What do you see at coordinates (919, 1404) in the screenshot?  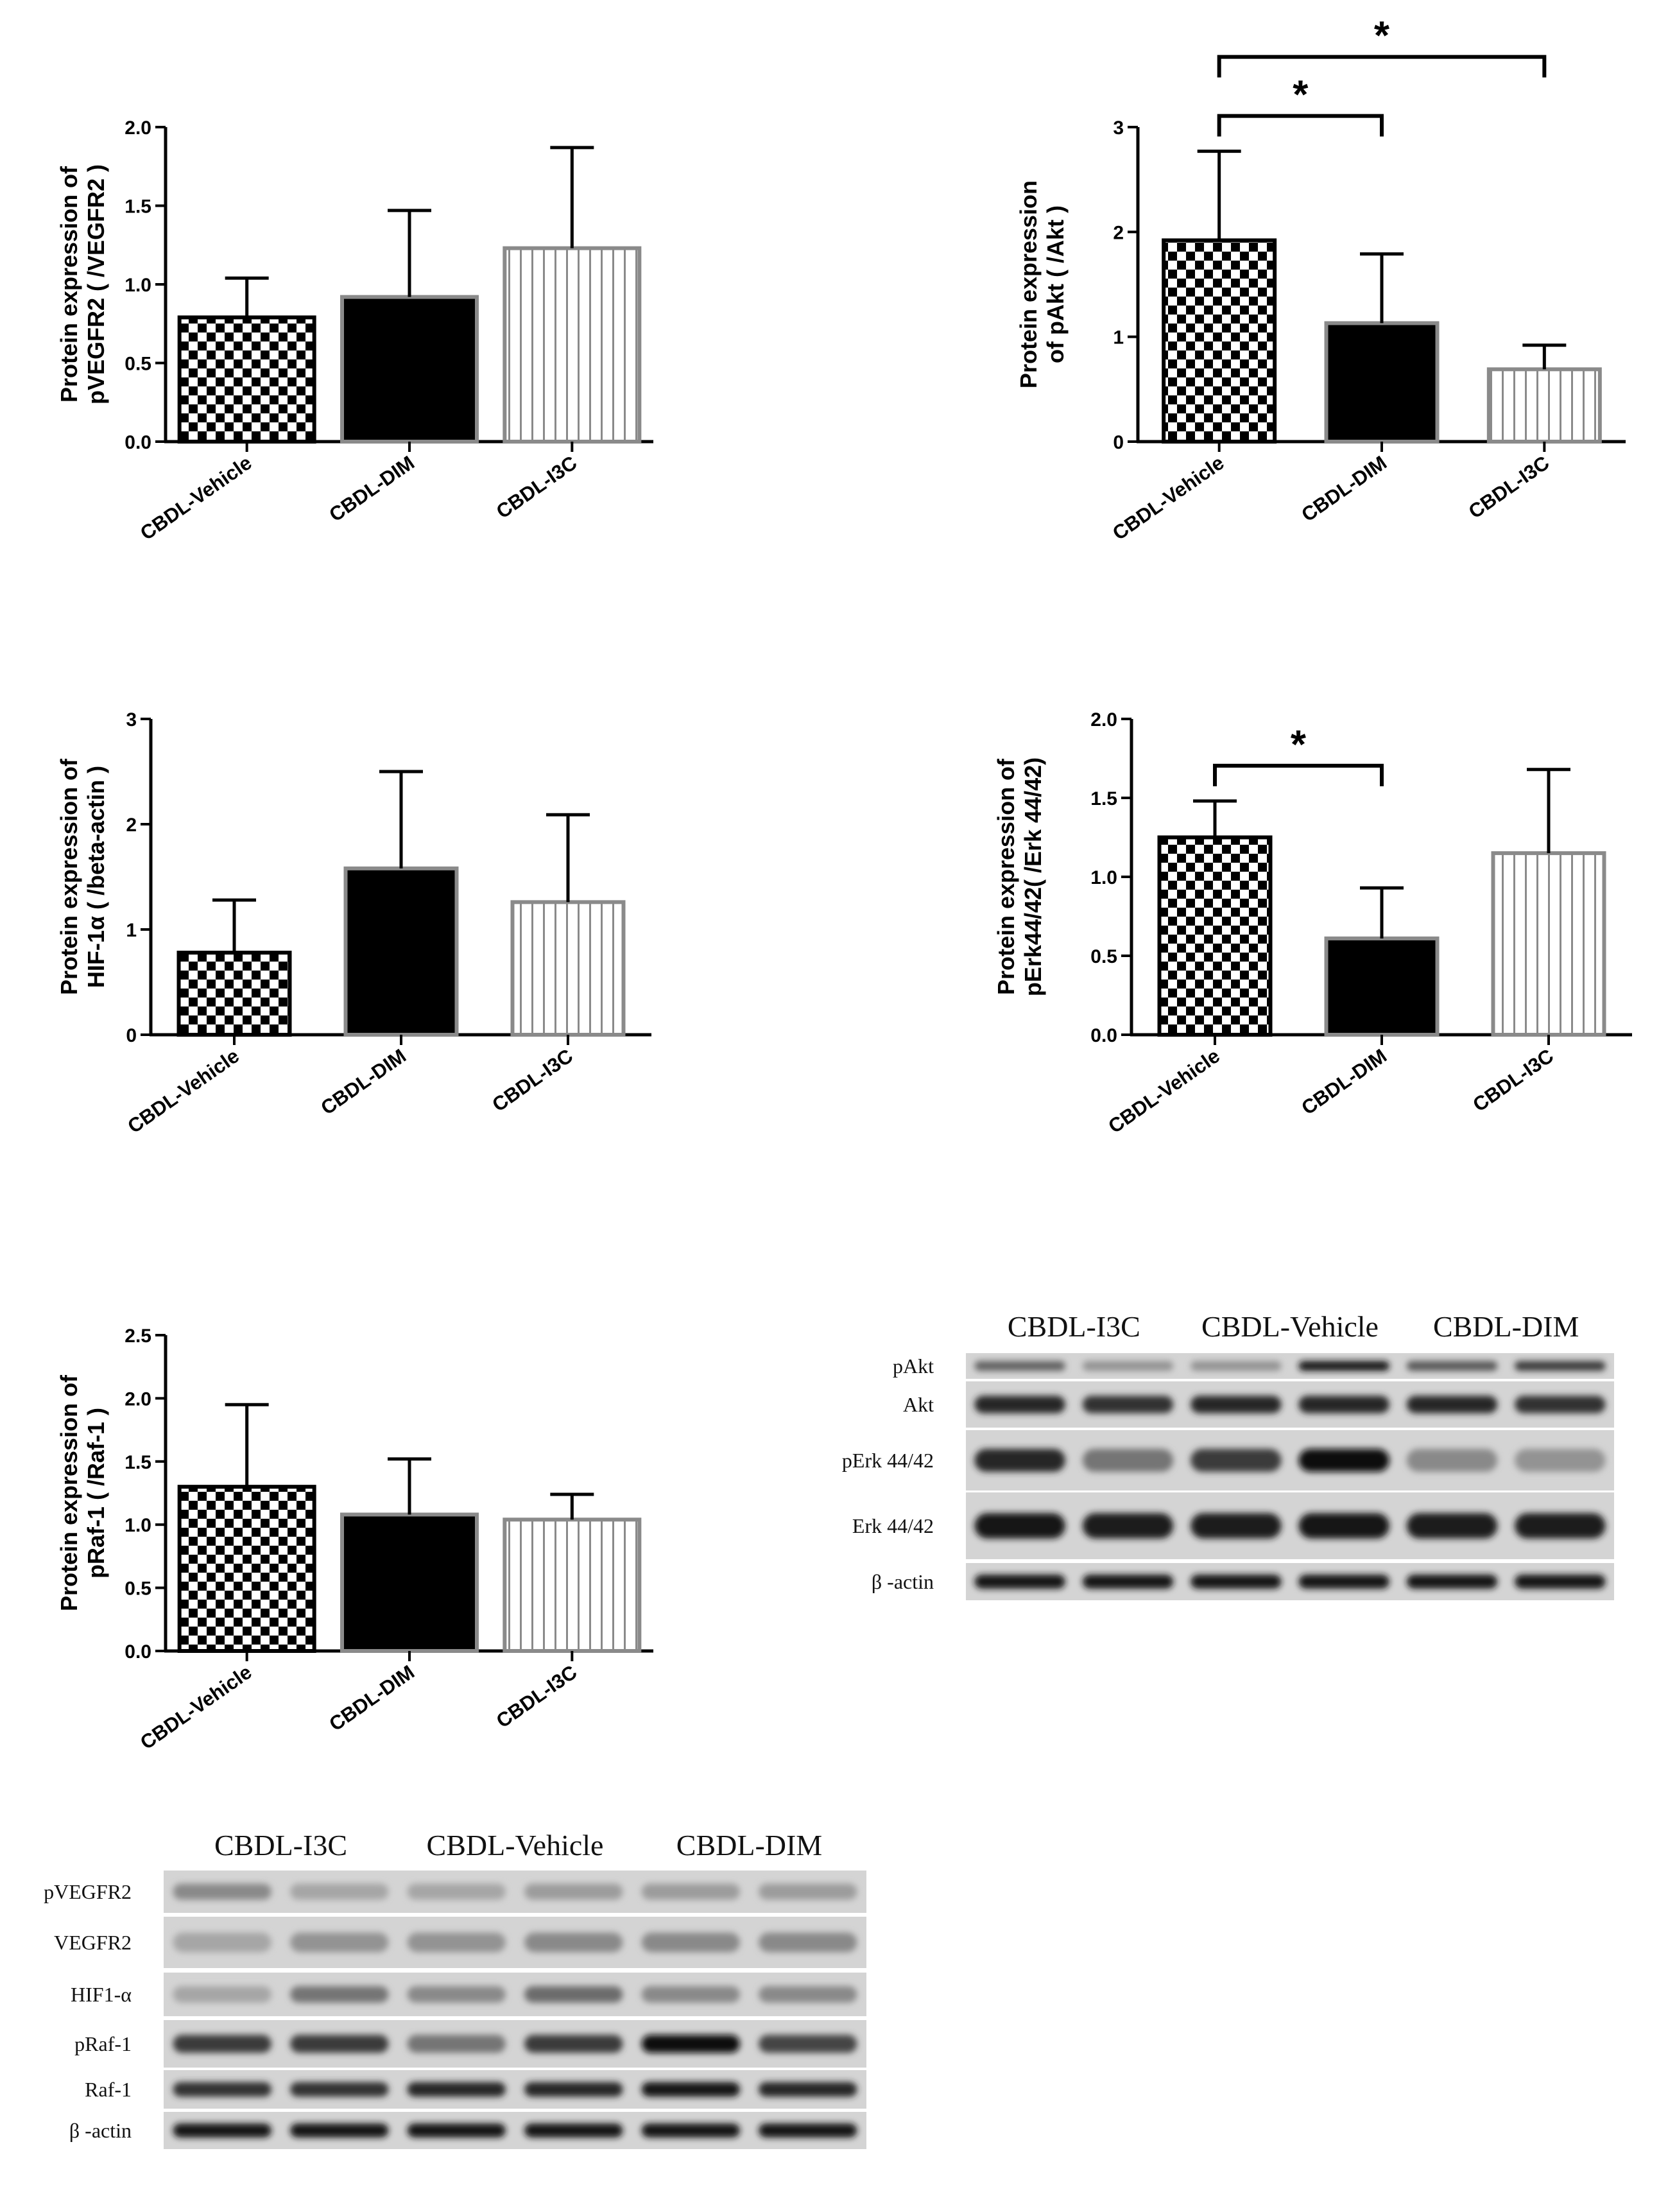 I see `blot-row-label: Akt` at bounding box center [919, 1404].